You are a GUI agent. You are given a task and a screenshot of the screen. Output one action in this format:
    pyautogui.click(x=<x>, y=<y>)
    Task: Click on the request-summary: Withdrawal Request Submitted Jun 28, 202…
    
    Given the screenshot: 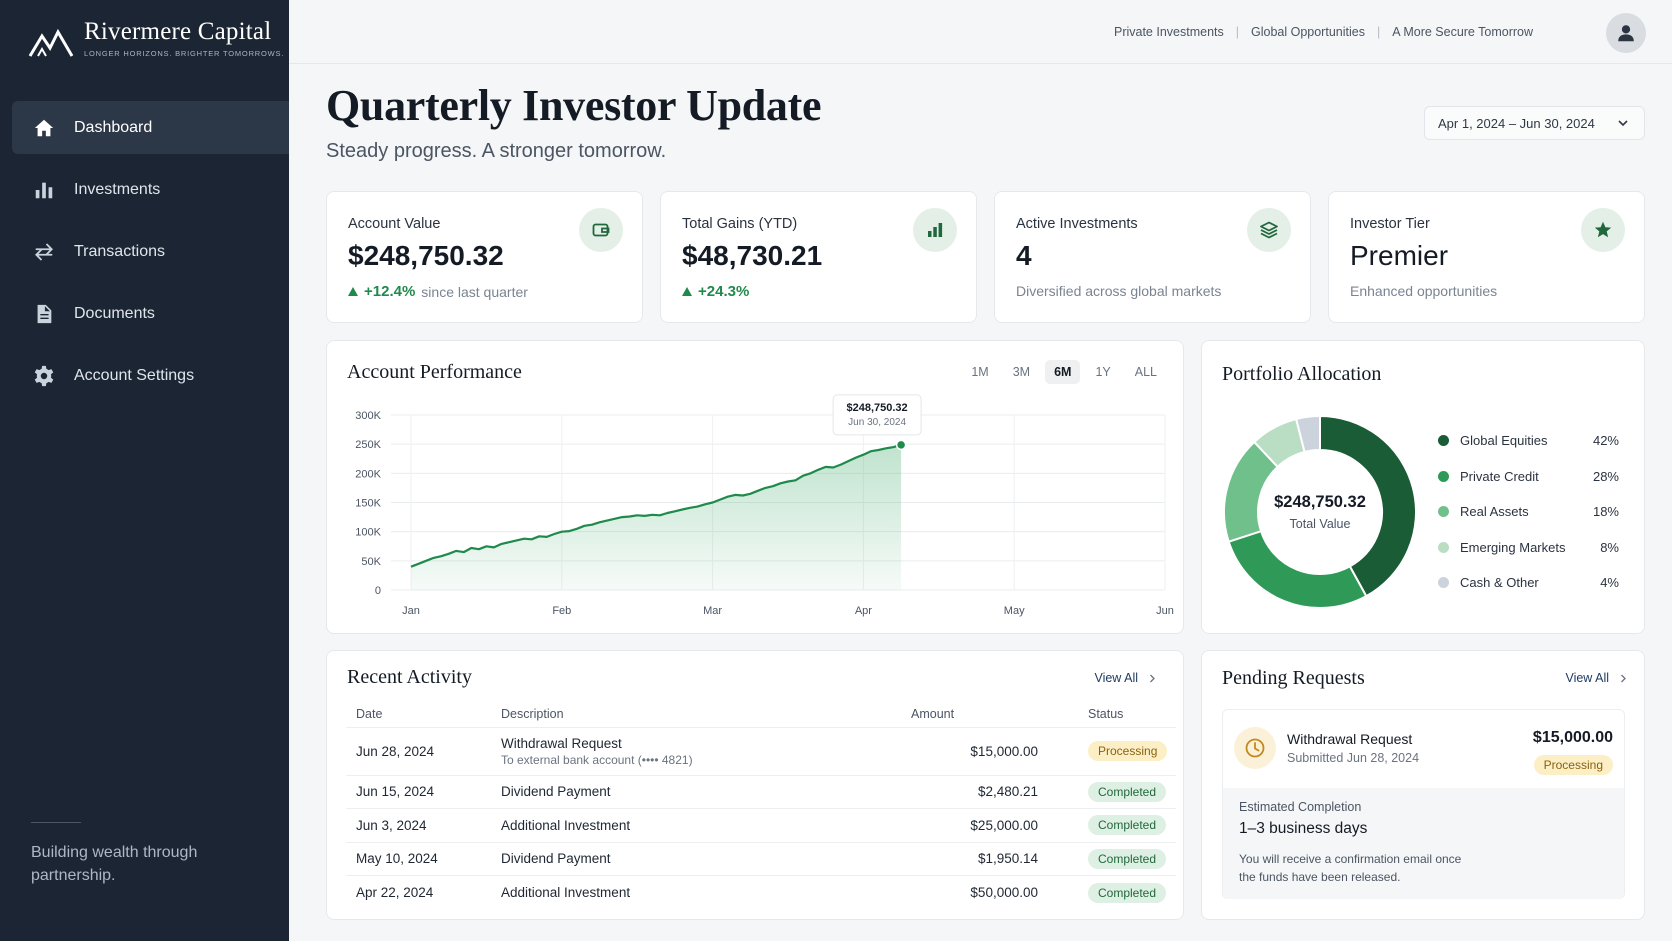 What is the action you would take?
    pyautogui.click(x=1423, y=749)
    